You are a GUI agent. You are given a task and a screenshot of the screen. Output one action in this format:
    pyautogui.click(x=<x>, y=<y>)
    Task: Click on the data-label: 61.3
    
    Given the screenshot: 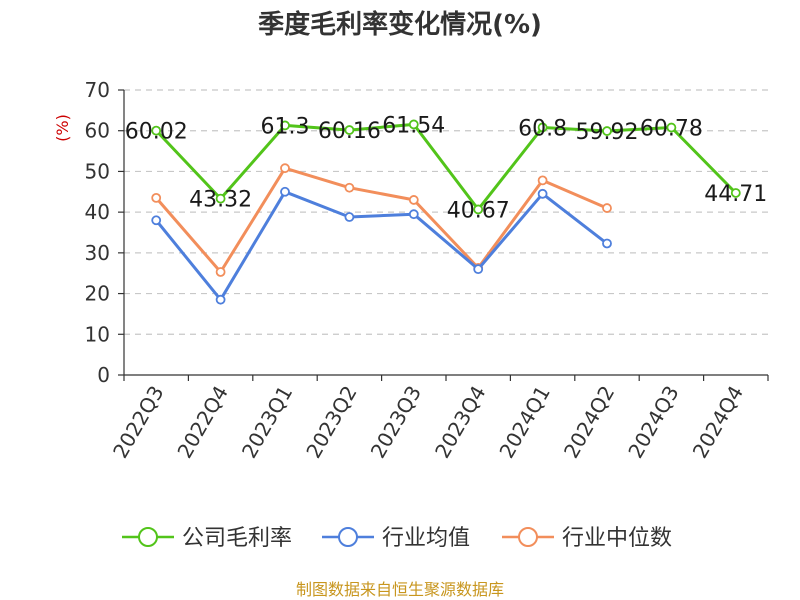 What is the action you would take?
    pyautogui.click(x=285, y=126)
    